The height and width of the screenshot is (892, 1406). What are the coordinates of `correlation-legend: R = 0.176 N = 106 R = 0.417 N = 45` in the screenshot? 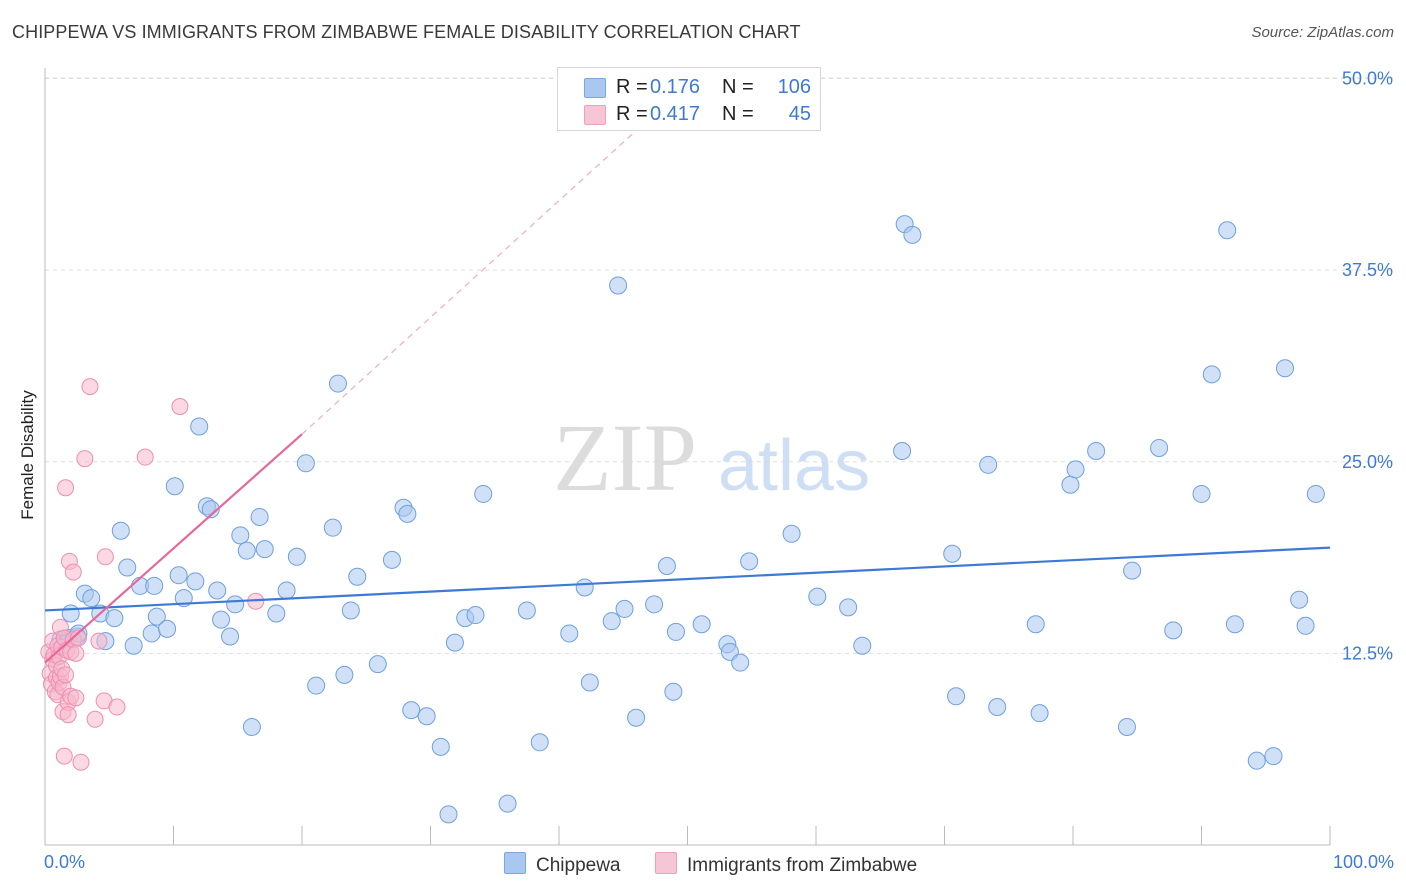 It's located at (689, 99).